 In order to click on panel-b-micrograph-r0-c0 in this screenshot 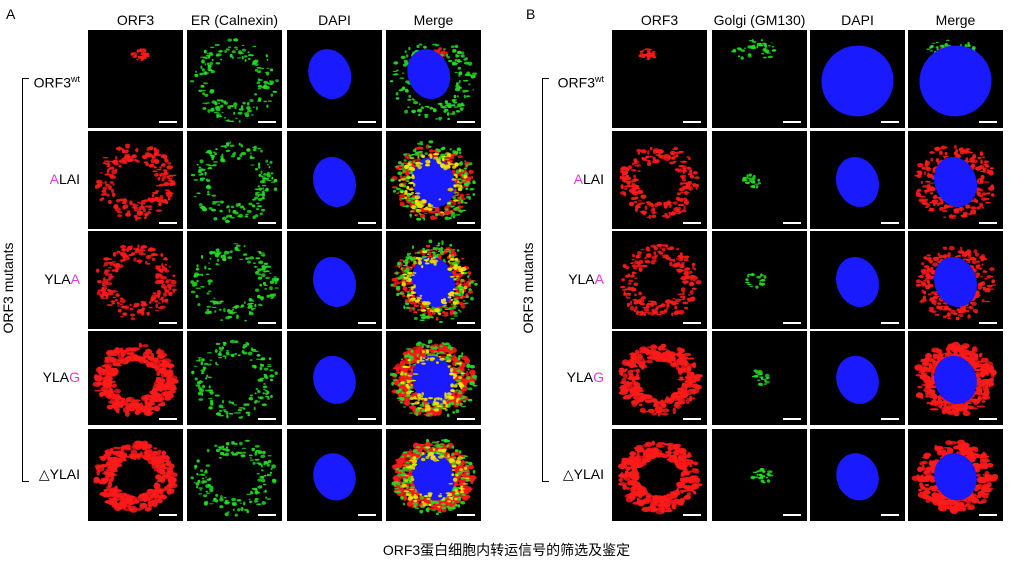, I will do `click(659, 79)`.